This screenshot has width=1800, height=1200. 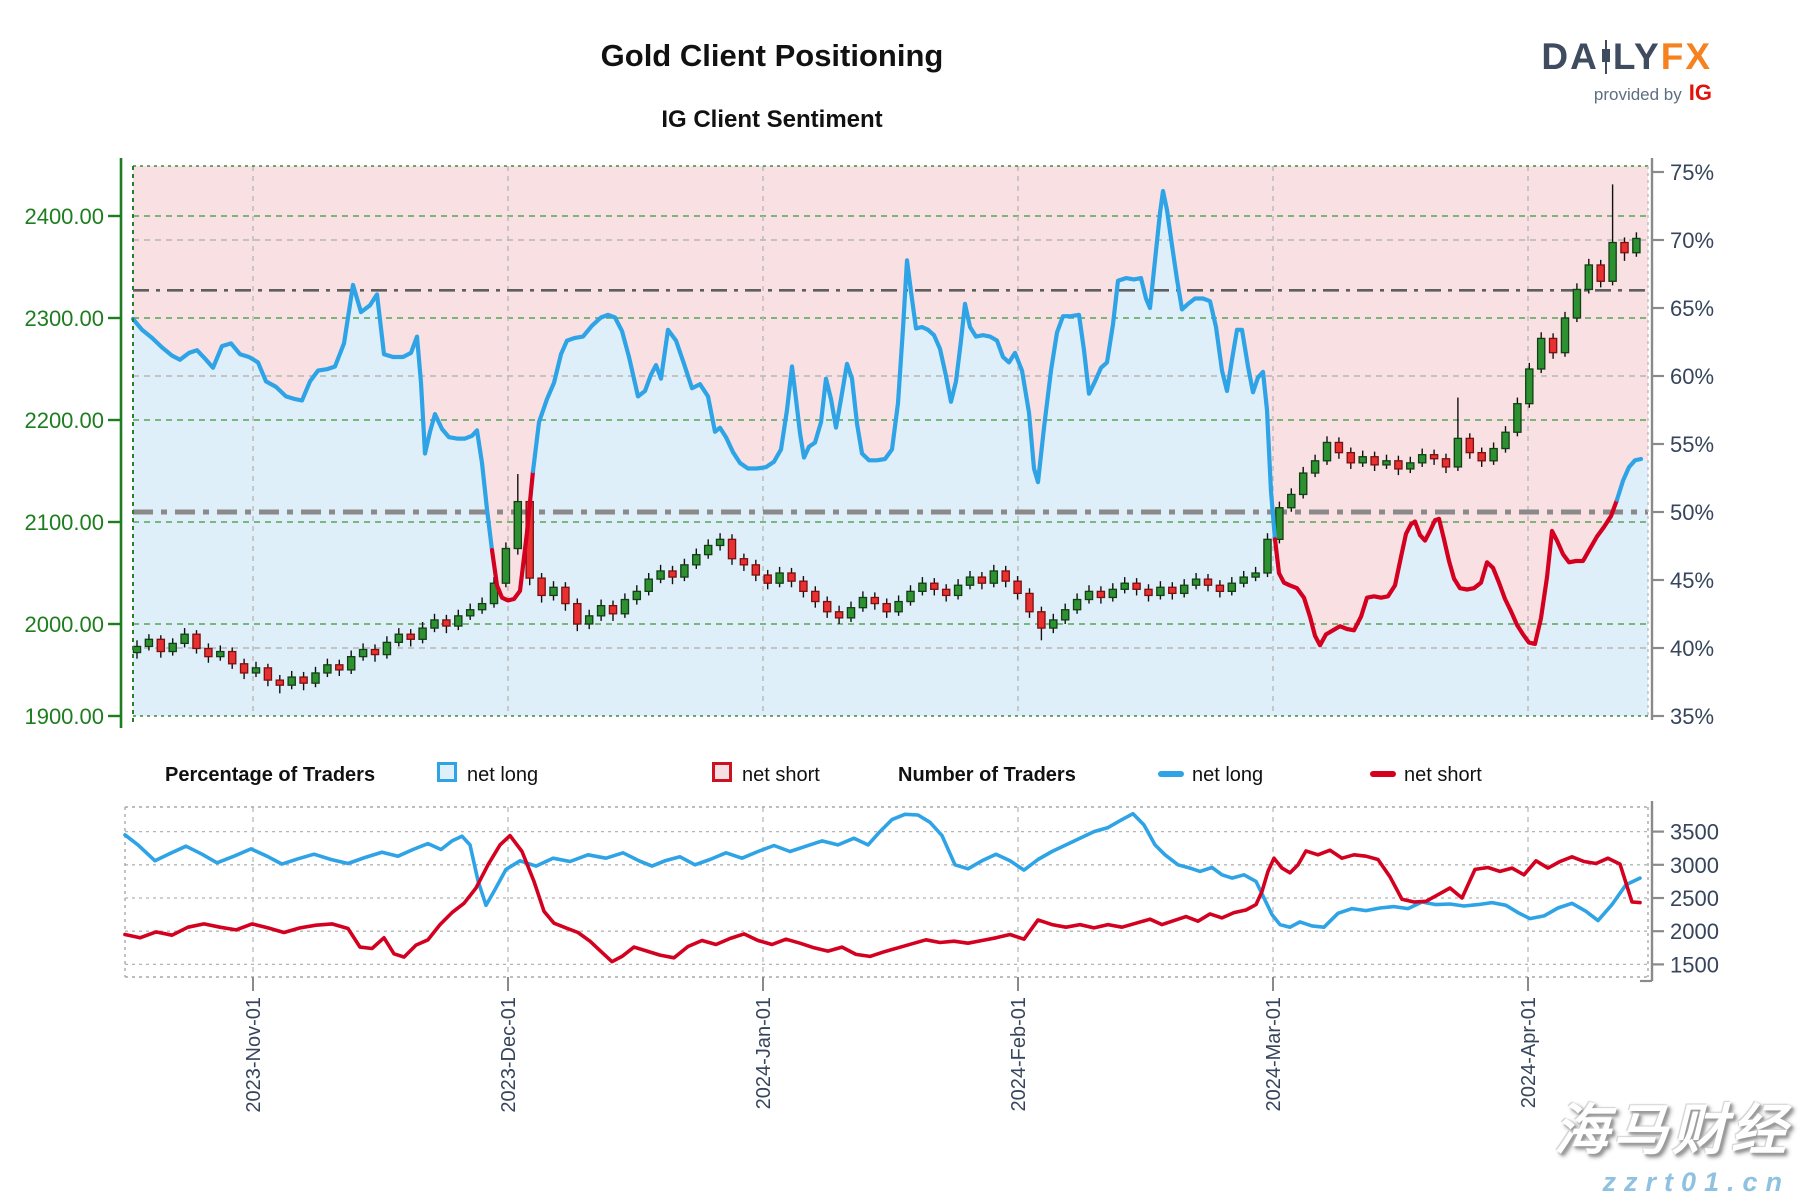 I want to click on net-short-swatch-icon, so click(x=722, y=772).